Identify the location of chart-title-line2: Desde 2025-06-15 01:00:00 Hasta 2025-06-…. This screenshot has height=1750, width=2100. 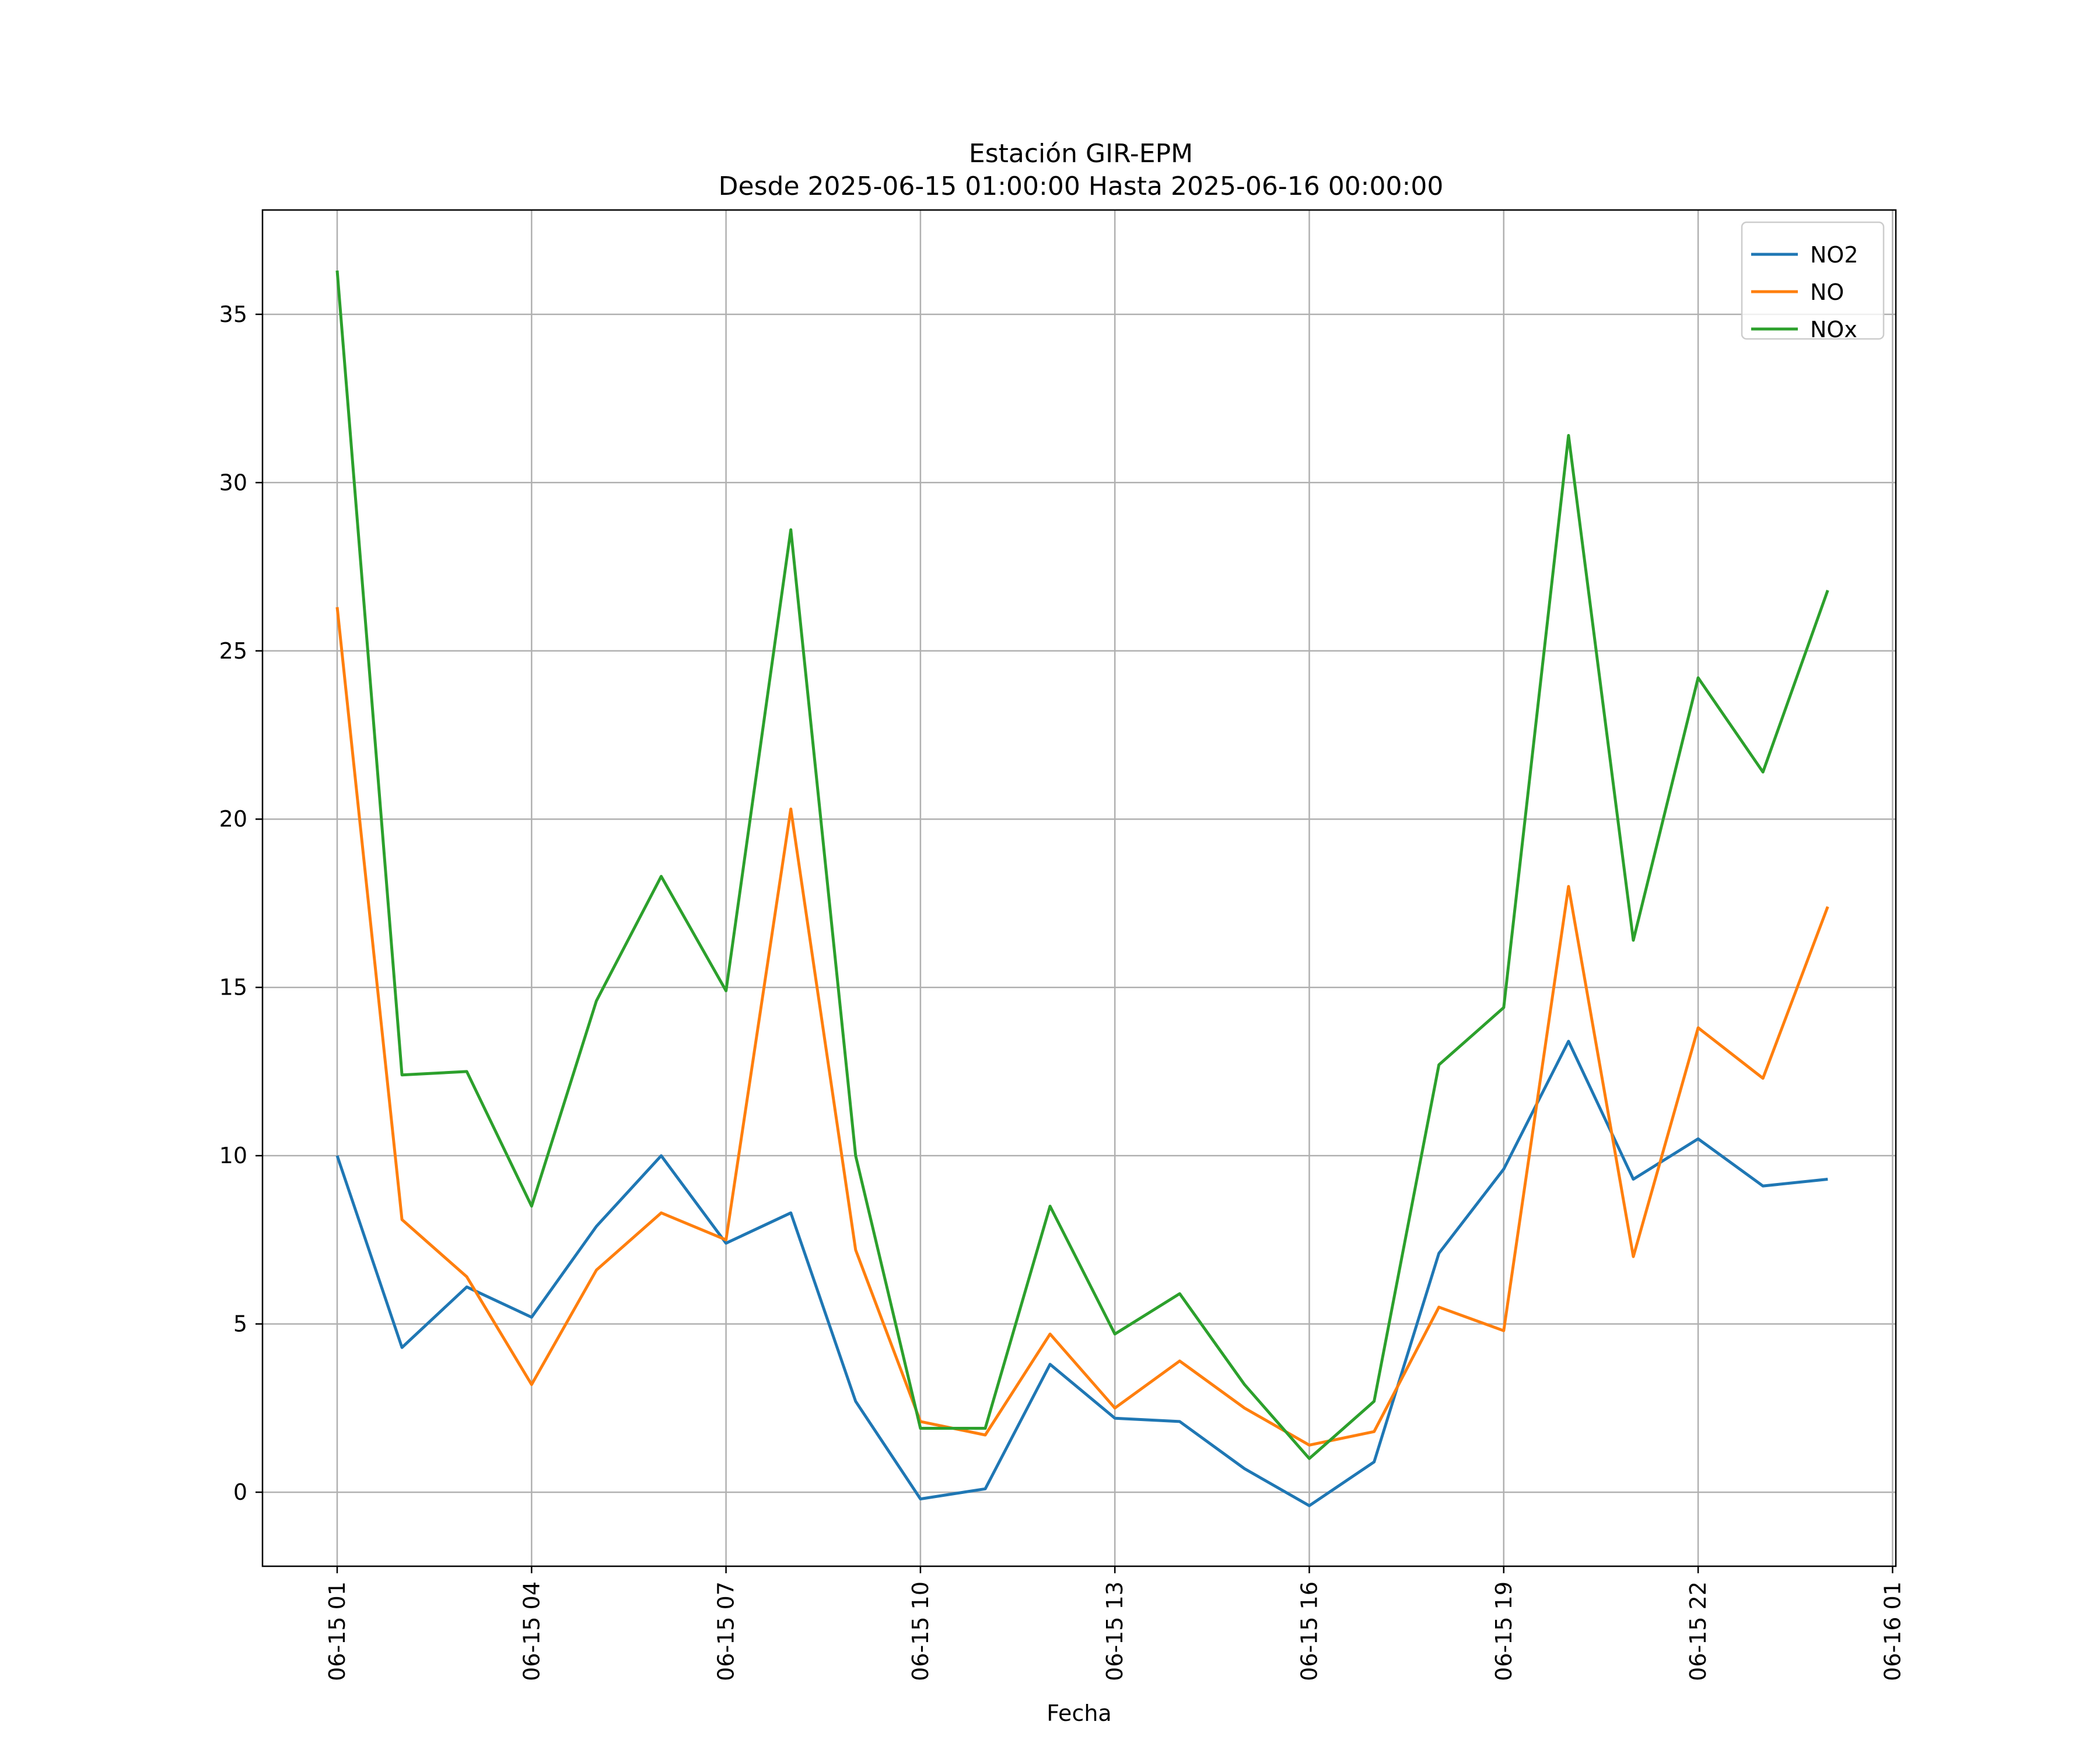
(1081, 187).